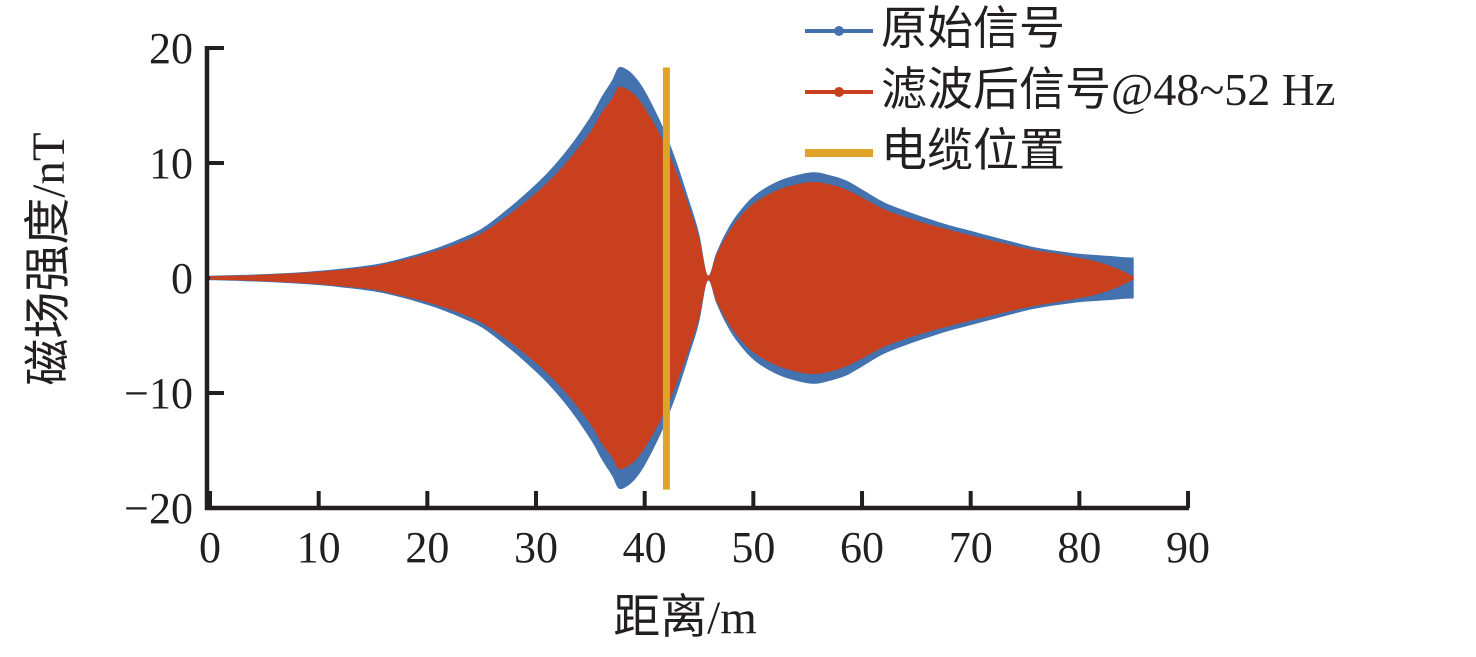 This screenshot has width=1476, height=657. I want to click on y-tick-label-10: 10, so click(171, 163).